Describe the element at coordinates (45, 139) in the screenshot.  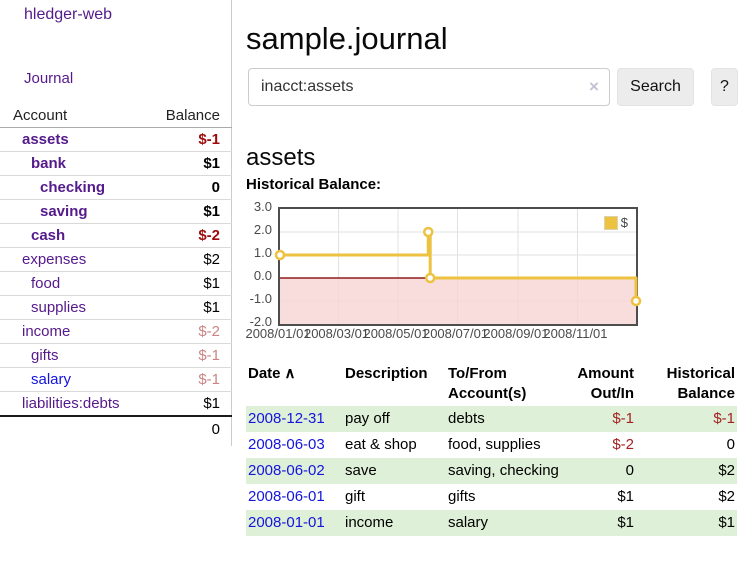
I see `sidebar-account-link-assets: assets` at that location.